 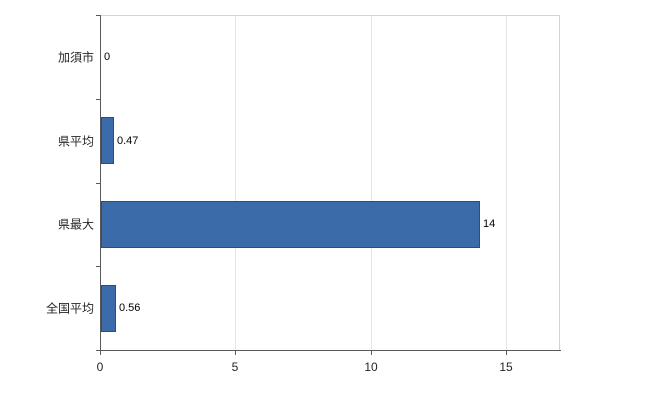 I want to click on x-axis-tick-label: 5, so click(x=235, y=367).